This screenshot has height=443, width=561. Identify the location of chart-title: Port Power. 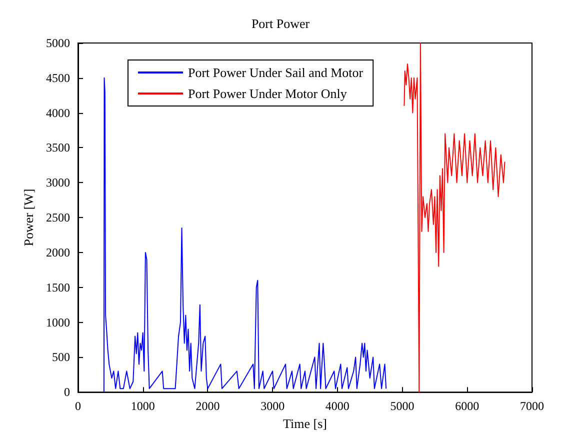
(280, 23).